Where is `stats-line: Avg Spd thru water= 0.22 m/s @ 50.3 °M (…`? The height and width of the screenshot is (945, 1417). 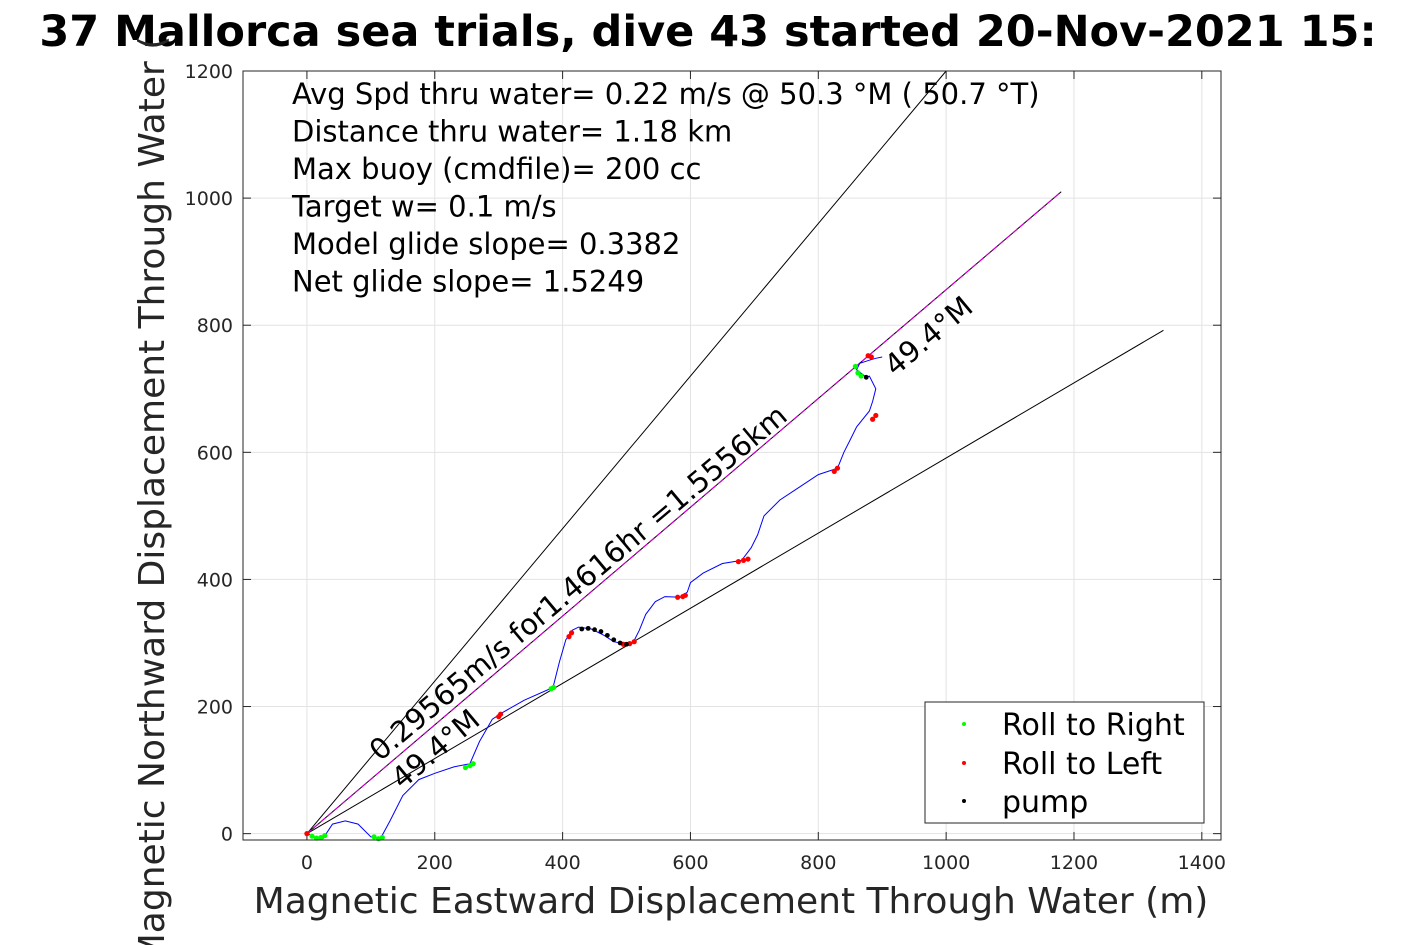
stats-line: Avg Spd thru water= 0.22 m/s @ 50.3 °M (… is located at coordinates (666, 94).